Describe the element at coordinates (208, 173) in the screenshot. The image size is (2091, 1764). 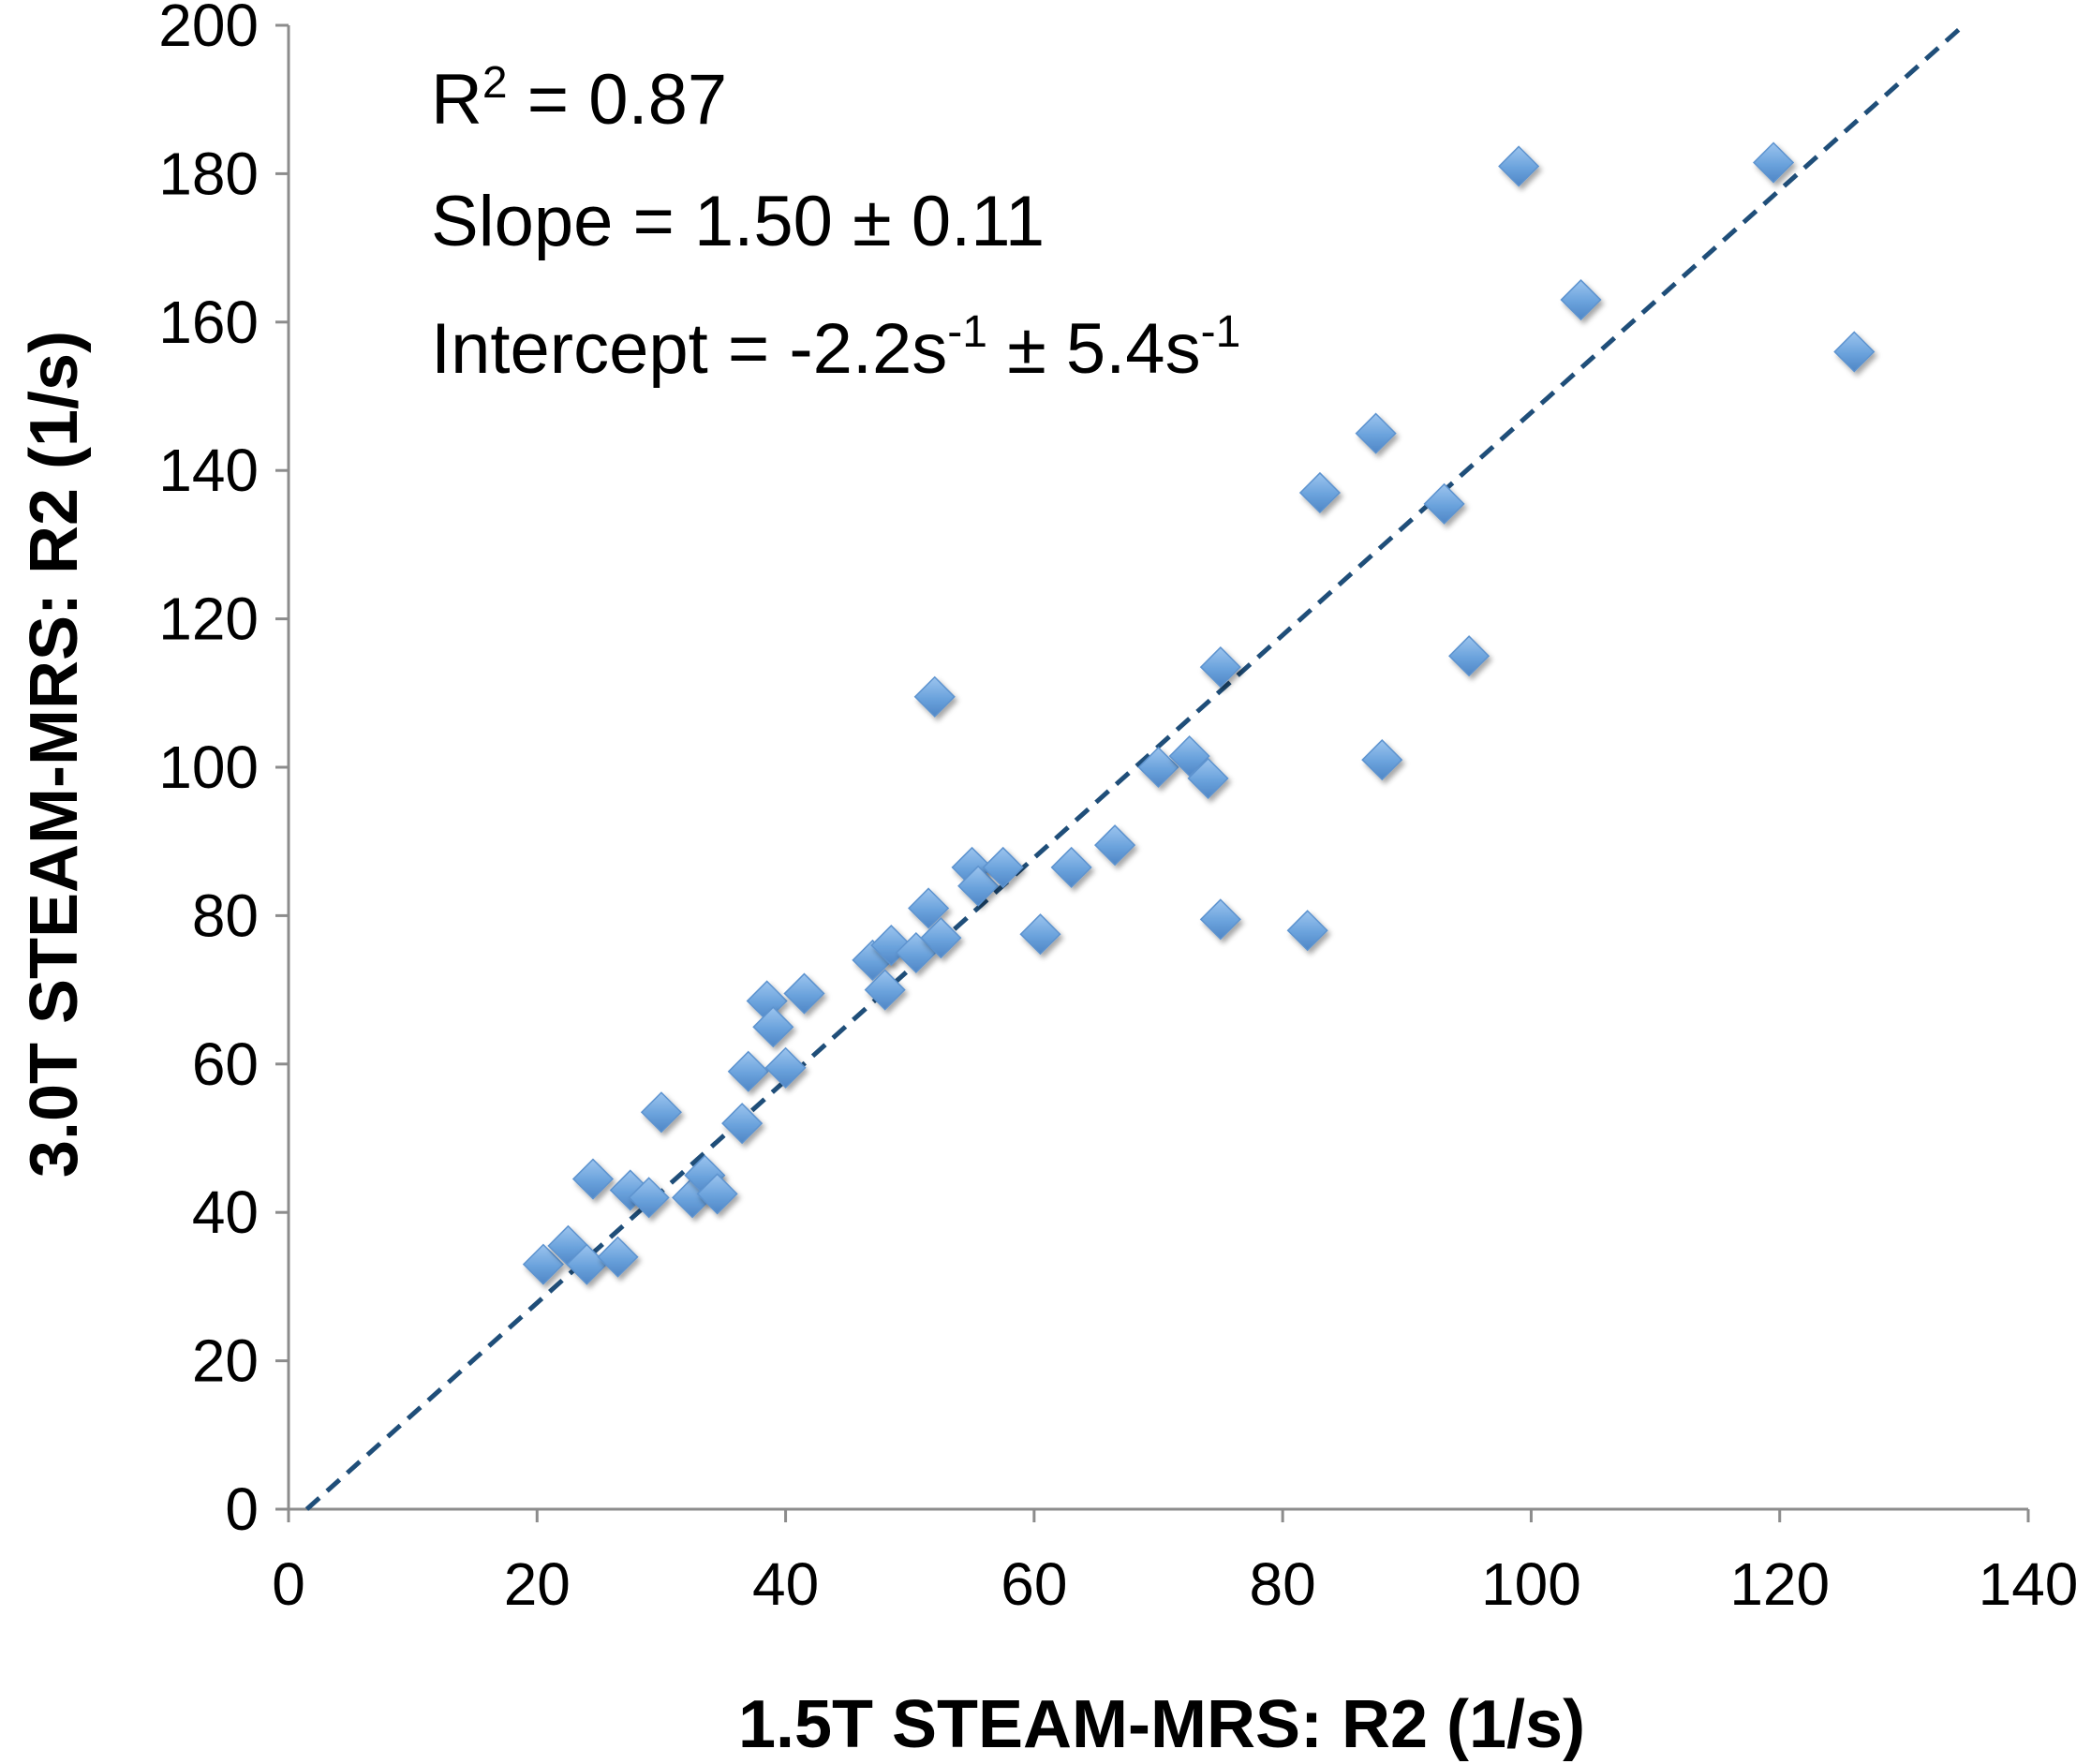
I see `y-tick-label: 180` at that location.